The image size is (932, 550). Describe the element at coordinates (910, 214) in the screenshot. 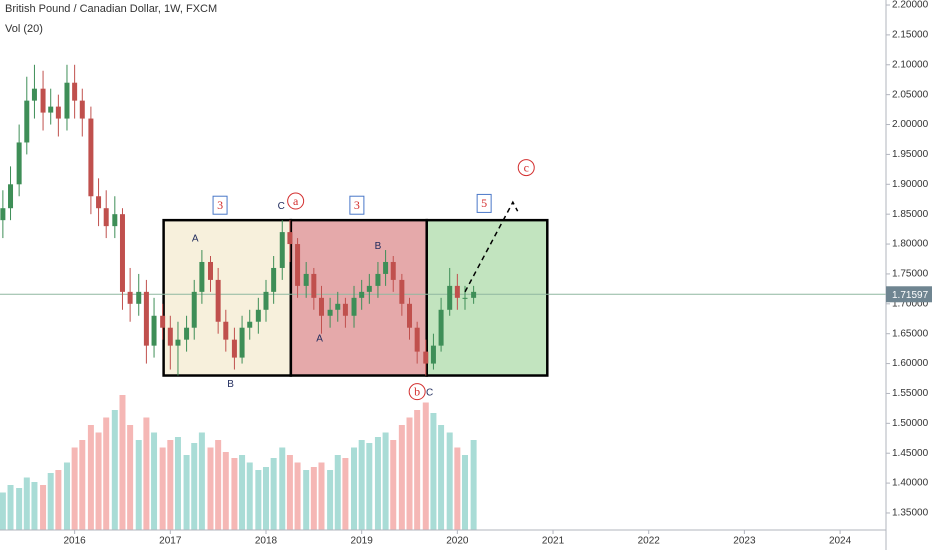

I see `y-tick-label: 1.85000` at that location.